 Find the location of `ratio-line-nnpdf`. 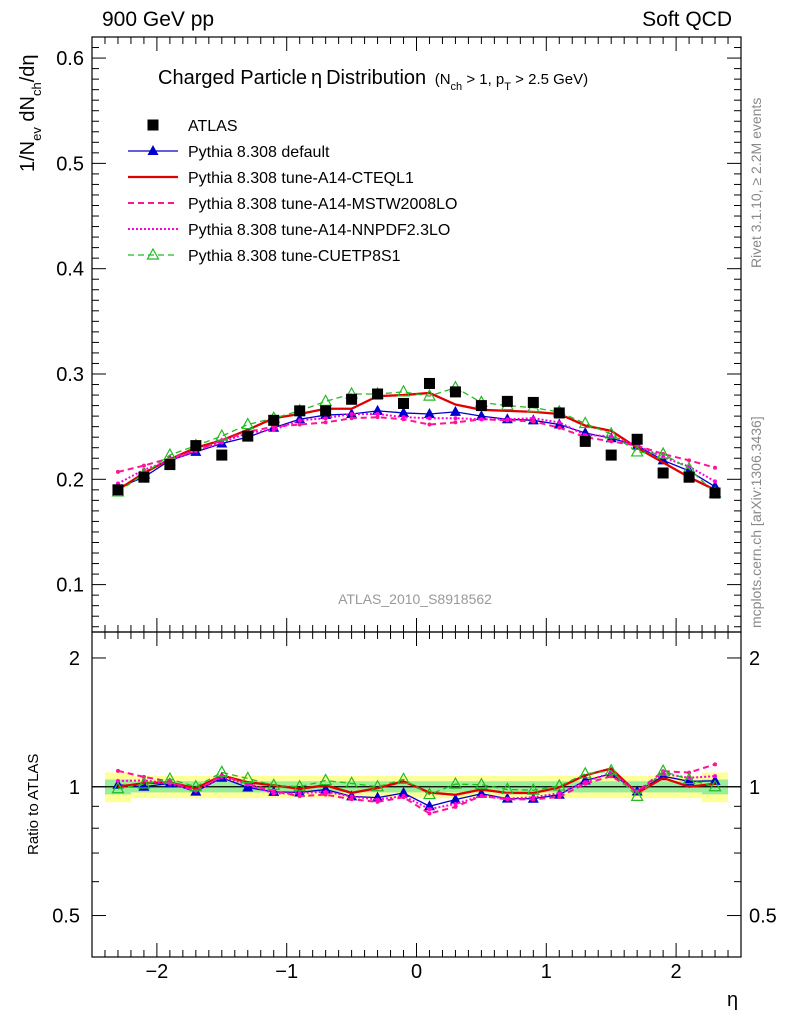

ratio-line-nnpdf is located at coordinates (416, 791).